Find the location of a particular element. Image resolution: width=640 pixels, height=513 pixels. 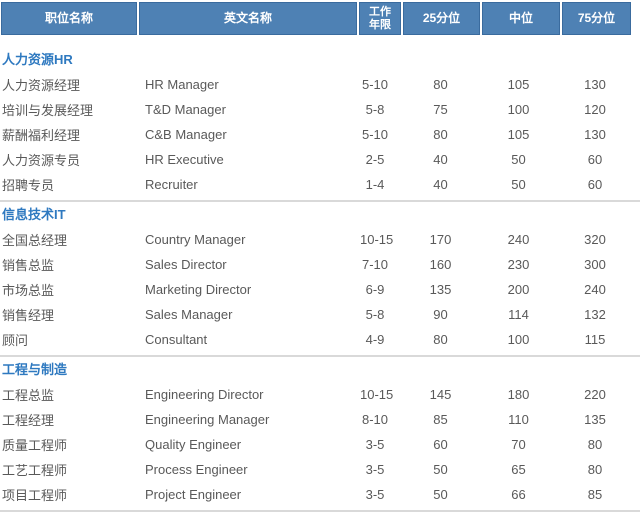

cell-work-years: 2-5 is located at coordinates (375, 159).